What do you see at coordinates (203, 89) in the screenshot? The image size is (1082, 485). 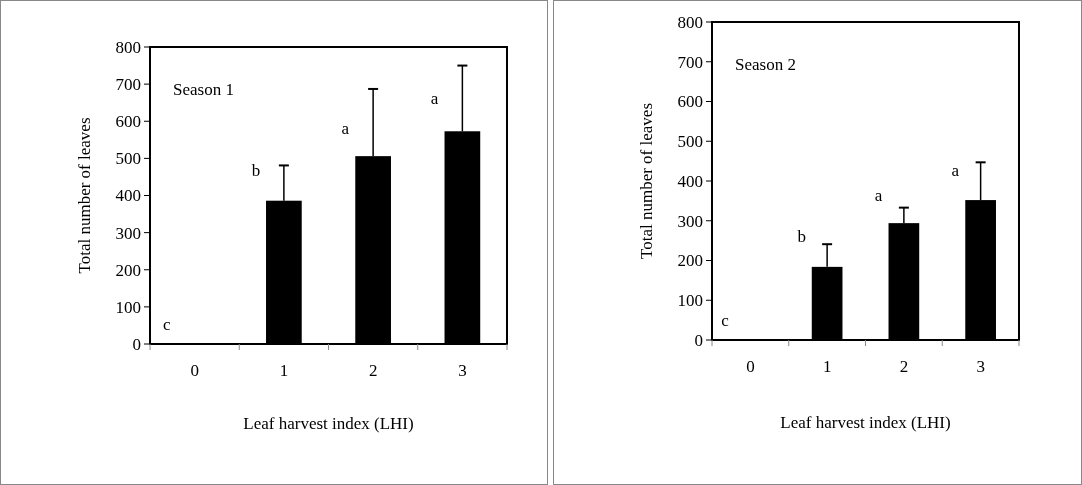 I see `annotation: Season 1` at bounding box center [203, 89].